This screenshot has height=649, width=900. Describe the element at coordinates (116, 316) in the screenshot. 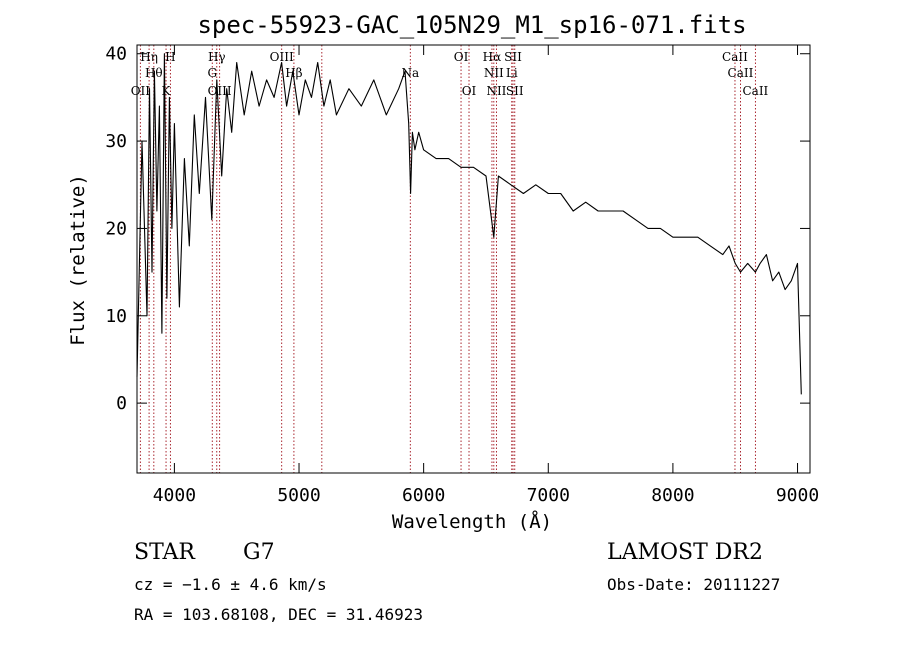

I see `y-tick-label: 10` at that location.